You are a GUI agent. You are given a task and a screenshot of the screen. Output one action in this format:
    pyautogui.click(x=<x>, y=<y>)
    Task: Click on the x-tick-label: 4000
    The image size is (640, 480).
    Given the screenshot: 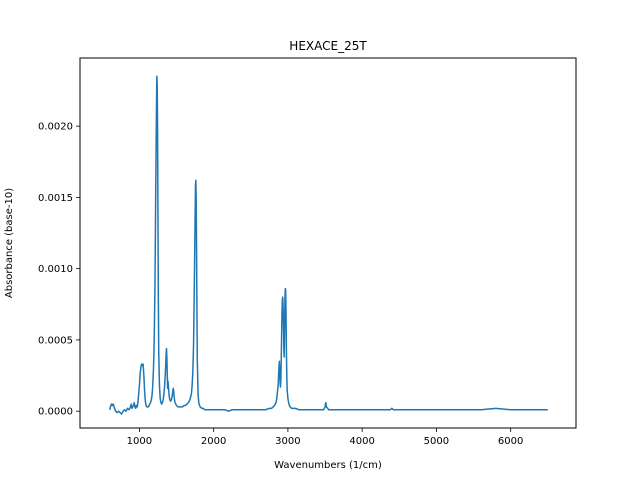 What is the action you would take?
    pyautogui.click(x=361, y=441)
    